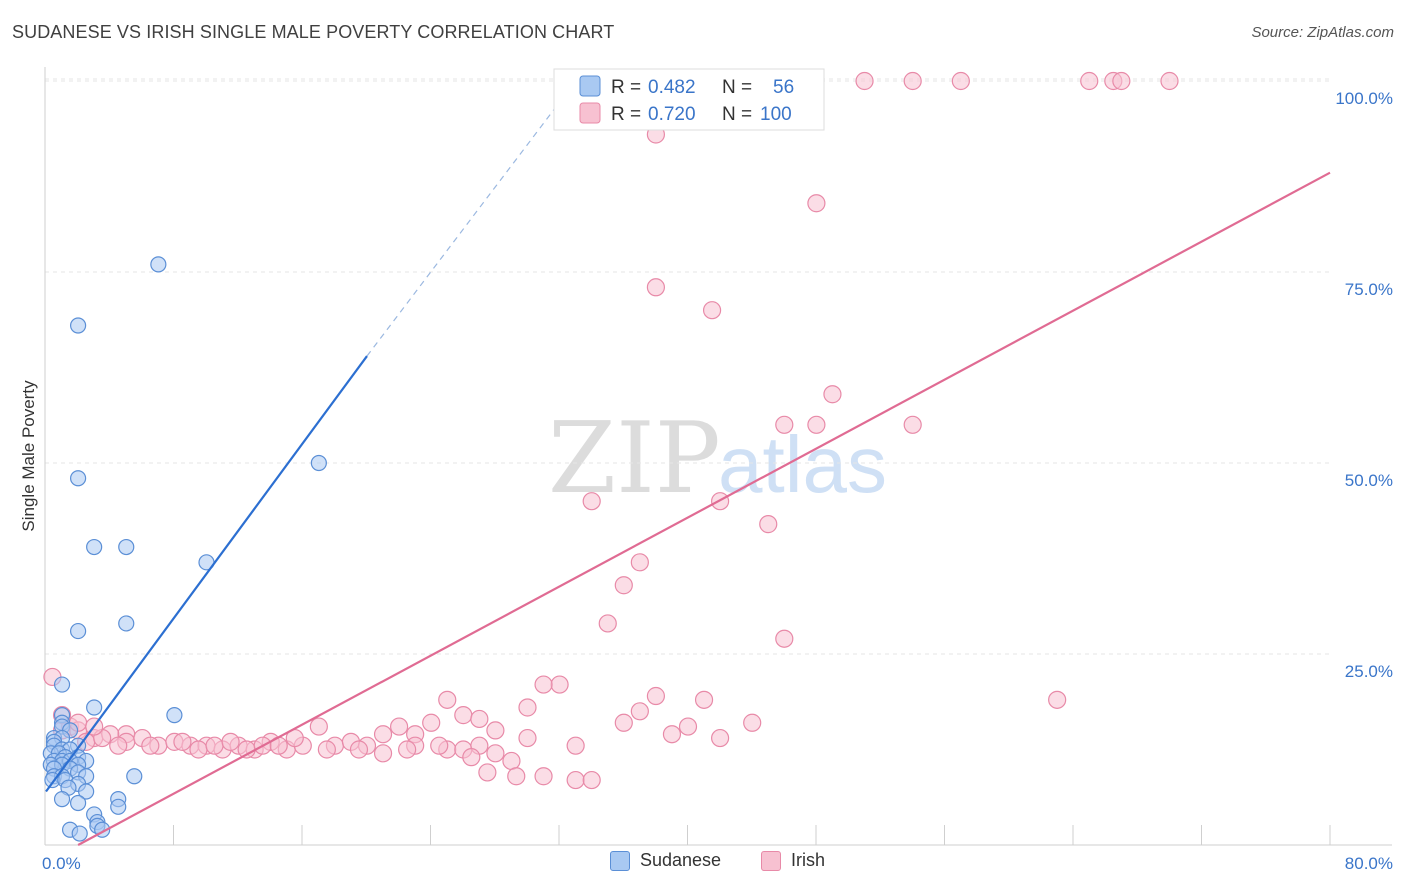 The height and width of the screenshot is (892, 1406). I want to click on y-tick-label: 25.0%, so click(1369, 671).